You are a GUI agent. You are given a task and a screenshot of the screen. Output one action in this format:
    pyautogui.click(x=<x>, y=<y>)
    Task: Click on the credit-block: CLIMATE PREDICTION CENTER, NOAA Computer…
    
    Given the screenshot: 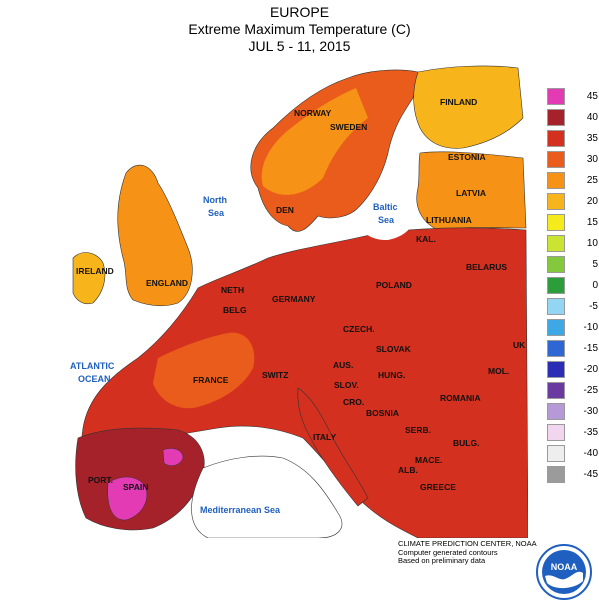 What is the action you would take?
    pyautogui.click(x=467, y=552)
    